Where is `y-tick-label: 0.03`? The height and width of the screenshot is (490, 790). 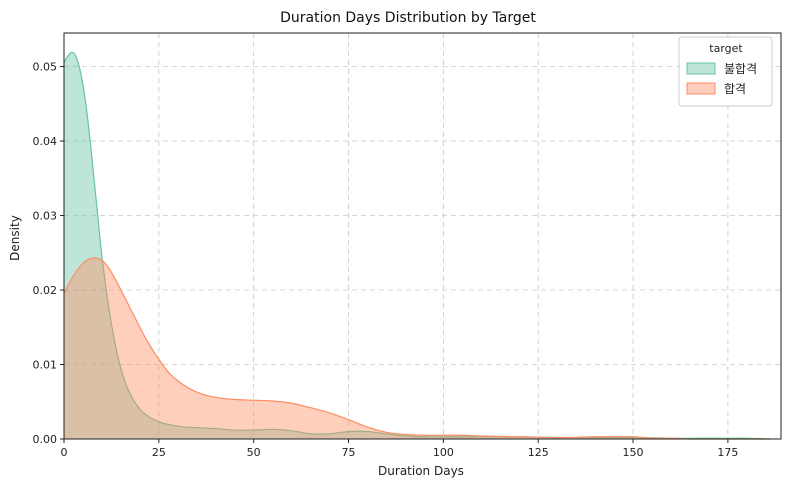 y-tick-label: 0.03 is located at coordinates (45, 216).